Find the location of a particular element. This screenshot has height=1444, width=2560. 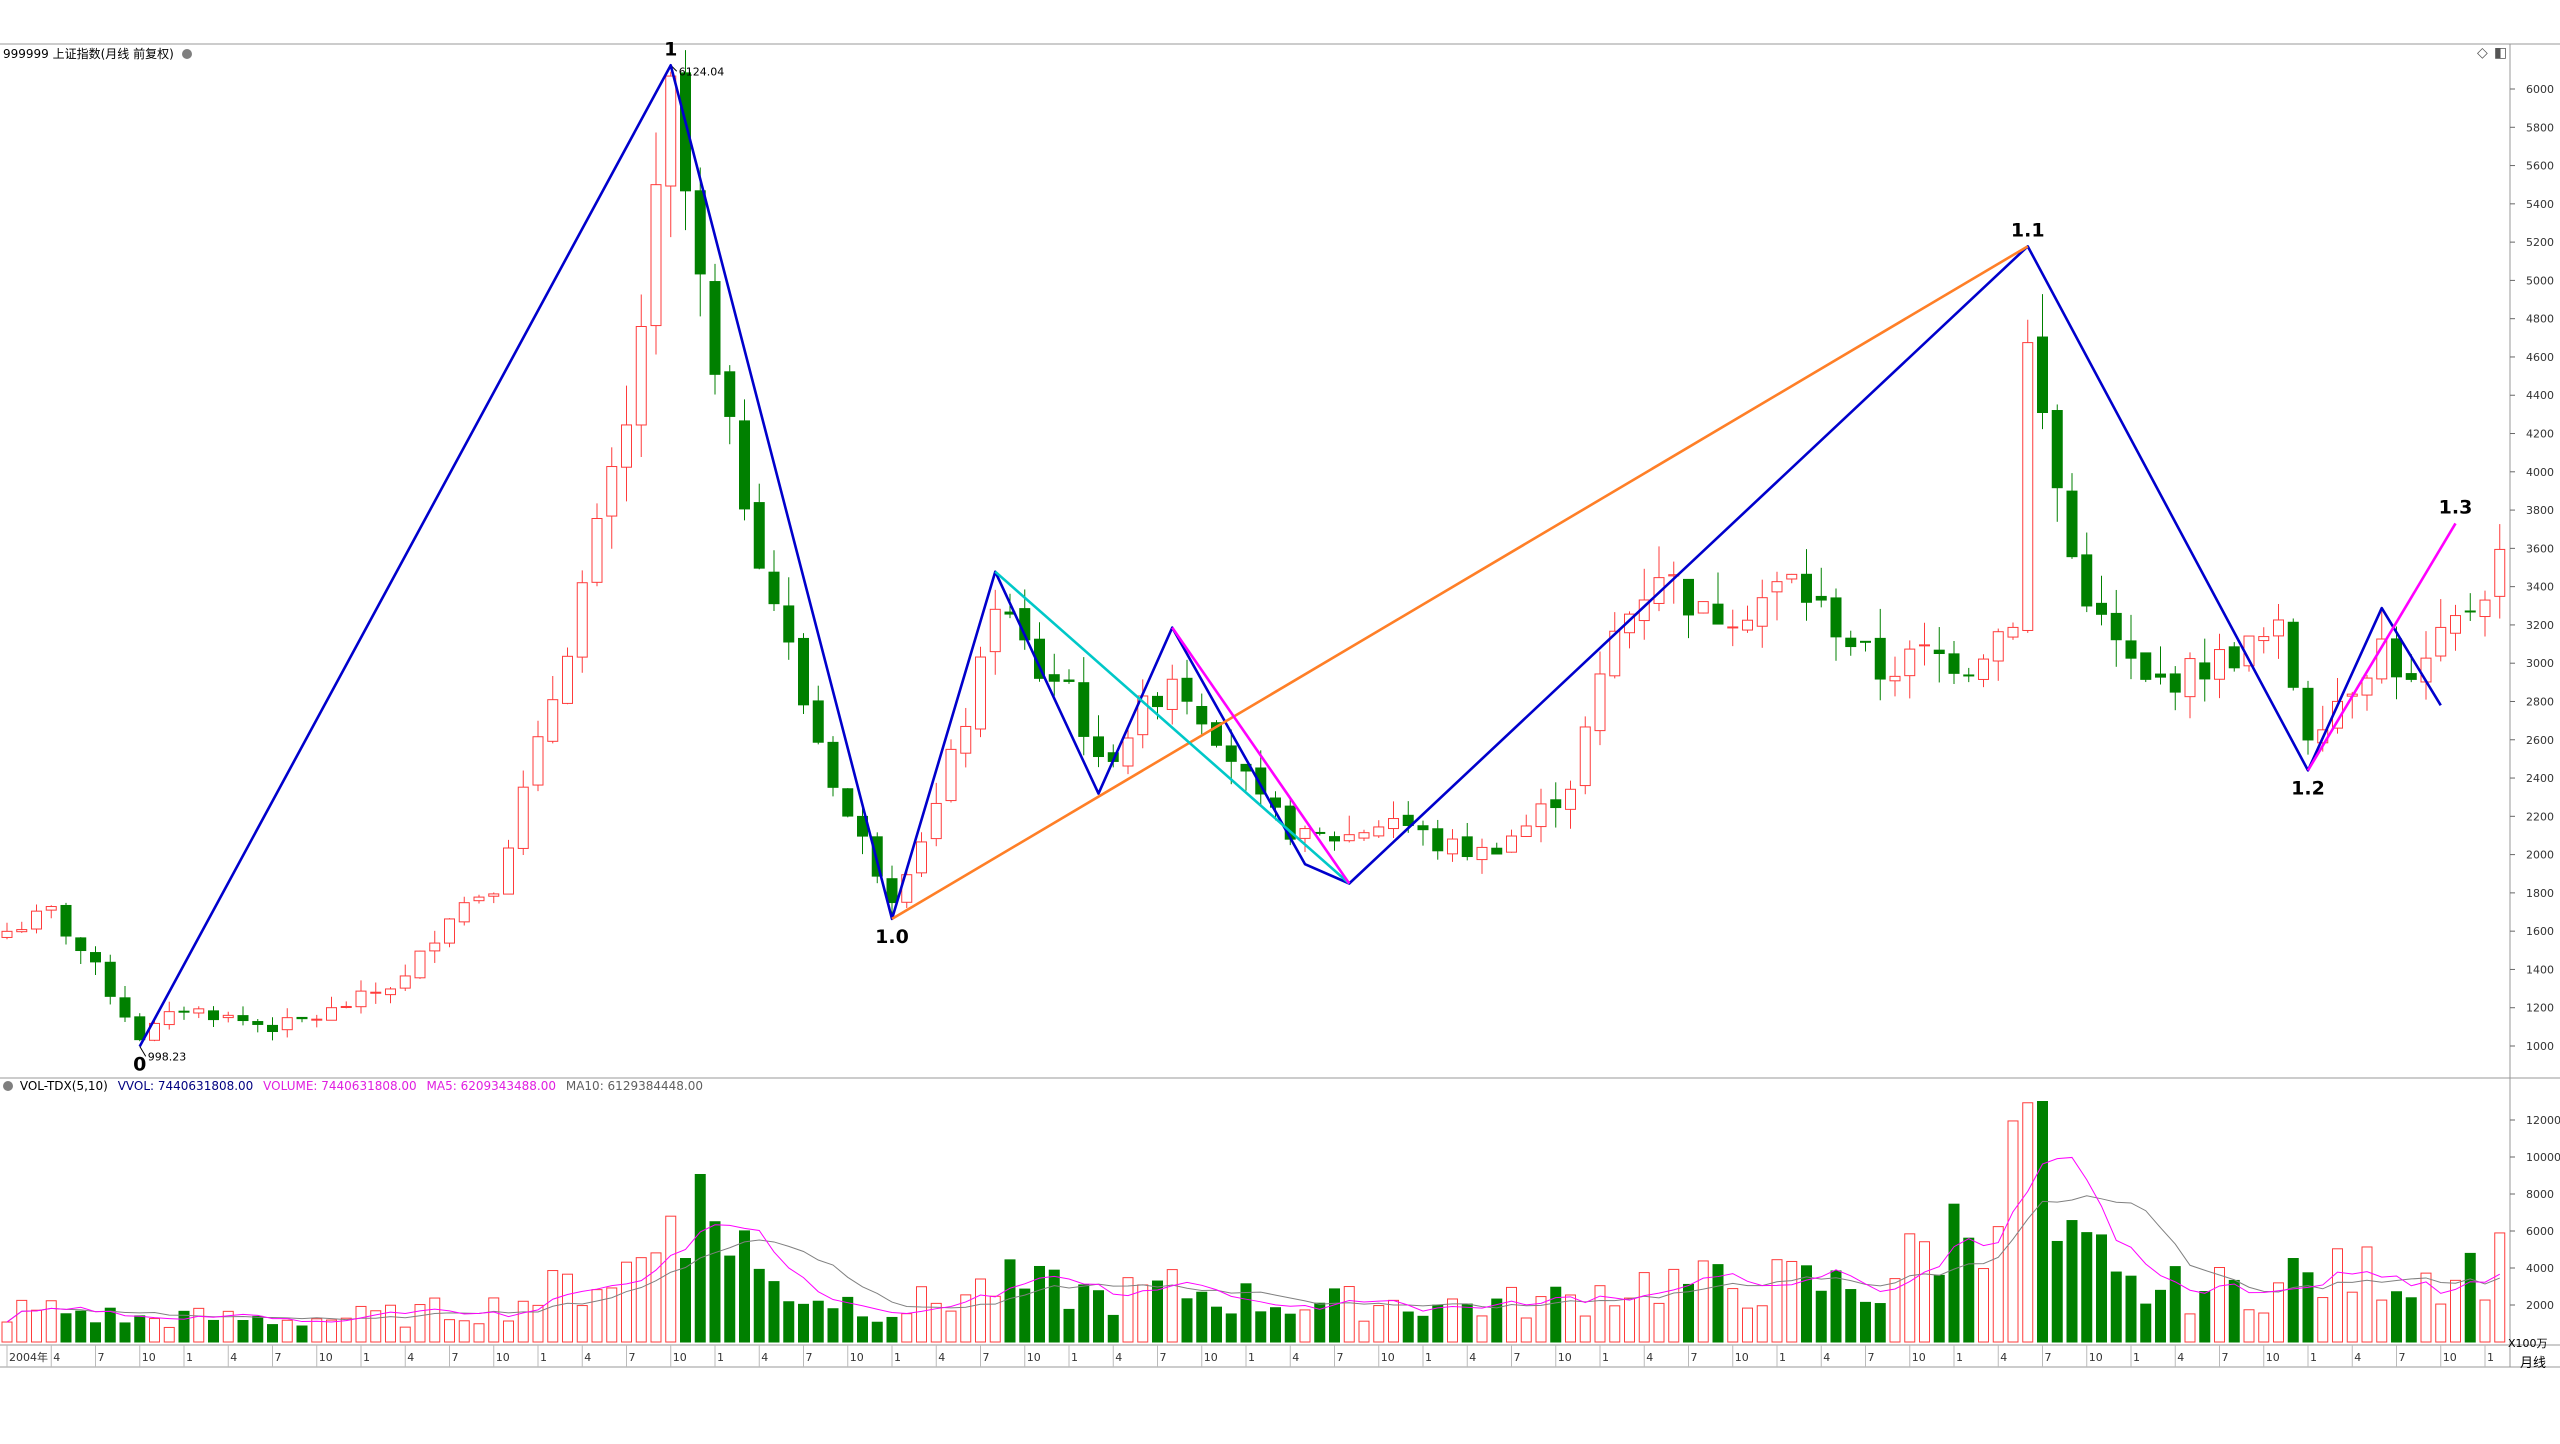

time-tick-label: 10 is located at coordinates (1919, 1357).